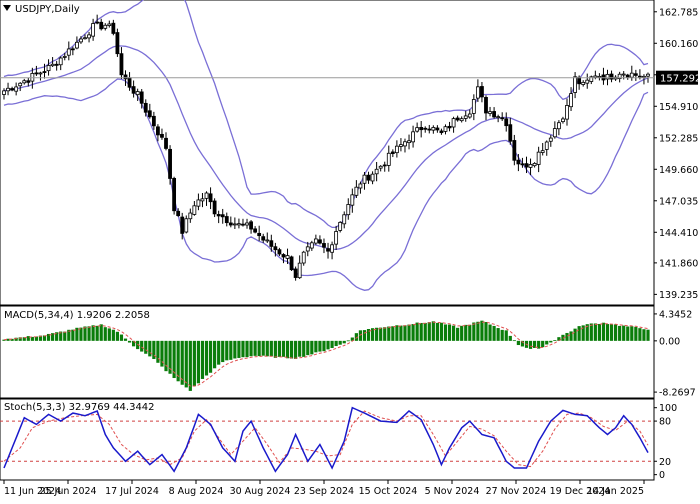  I want to click on current-price-badge: 157.292, so click(678, 77).